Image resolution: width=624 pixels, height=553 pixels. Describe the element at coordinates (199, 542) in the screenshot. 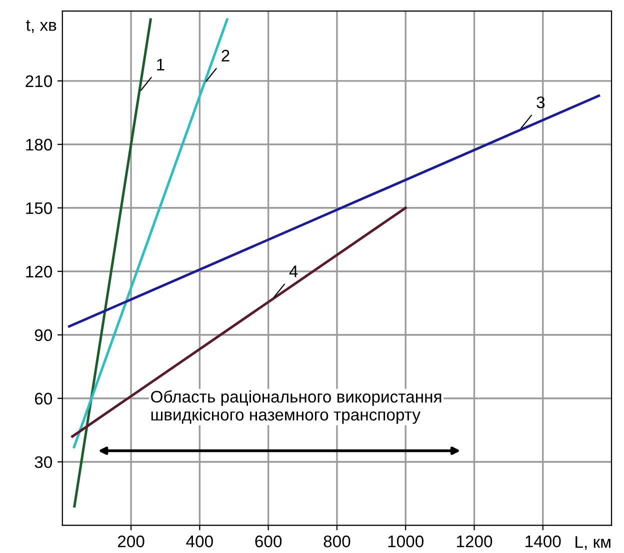

I see `x-tick-label: 400` at that location.